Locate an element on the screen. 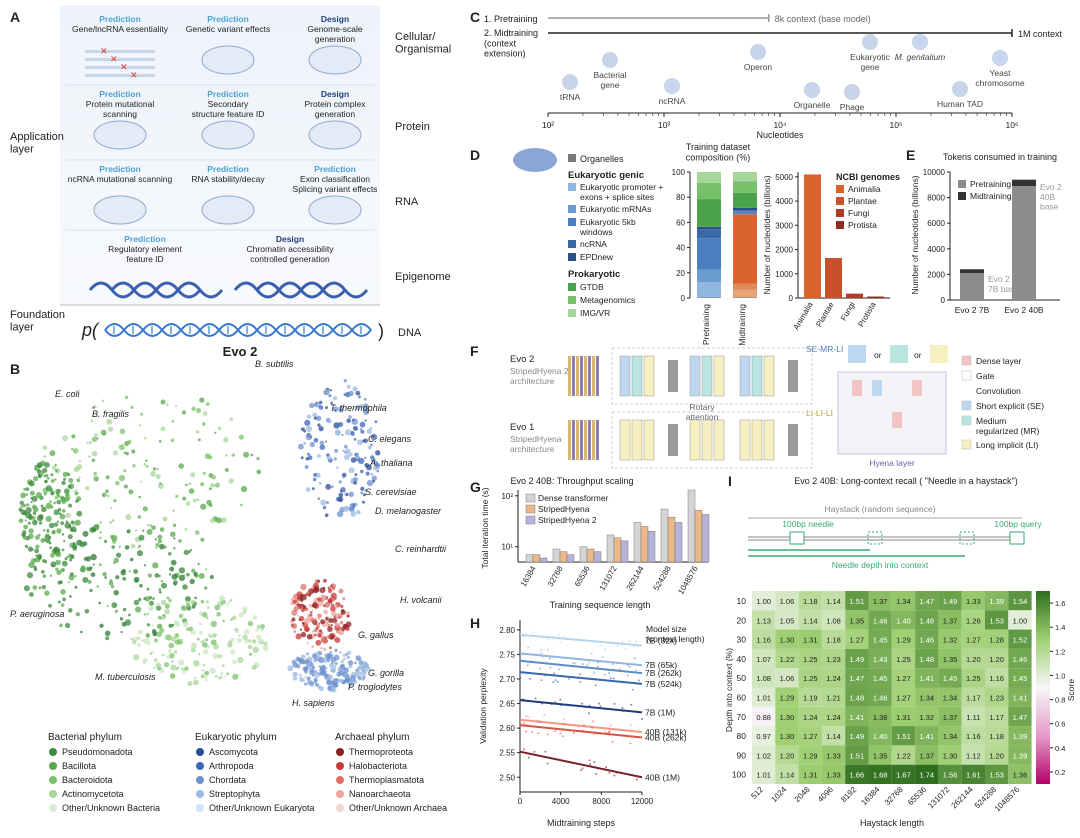  heatmap-value: 1.61 is located at coordinates (973, 775).